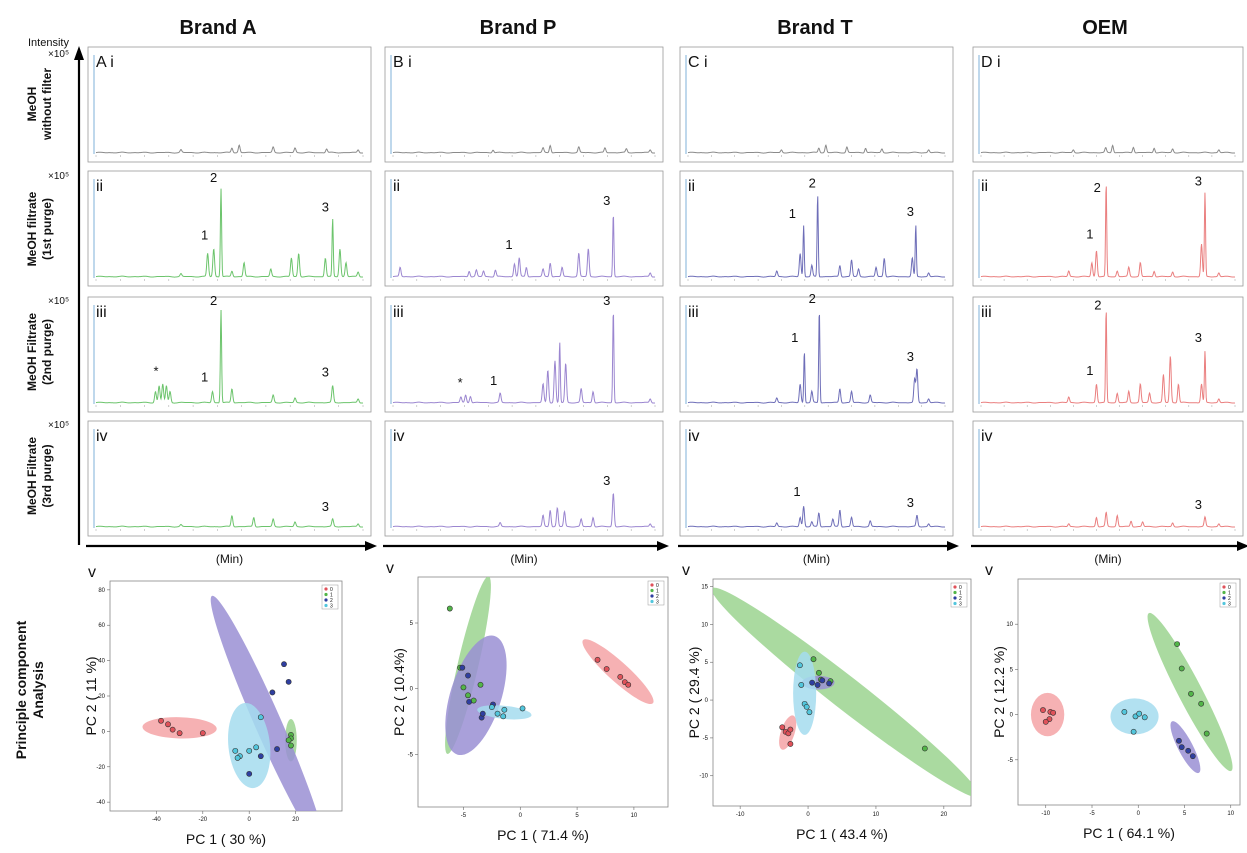 This screenshot has width=1247, height=853. What do you see at coordinates (100, 768) in the screenshot?
I see `y-tick-label: -20` at bounding box center [100, 768].